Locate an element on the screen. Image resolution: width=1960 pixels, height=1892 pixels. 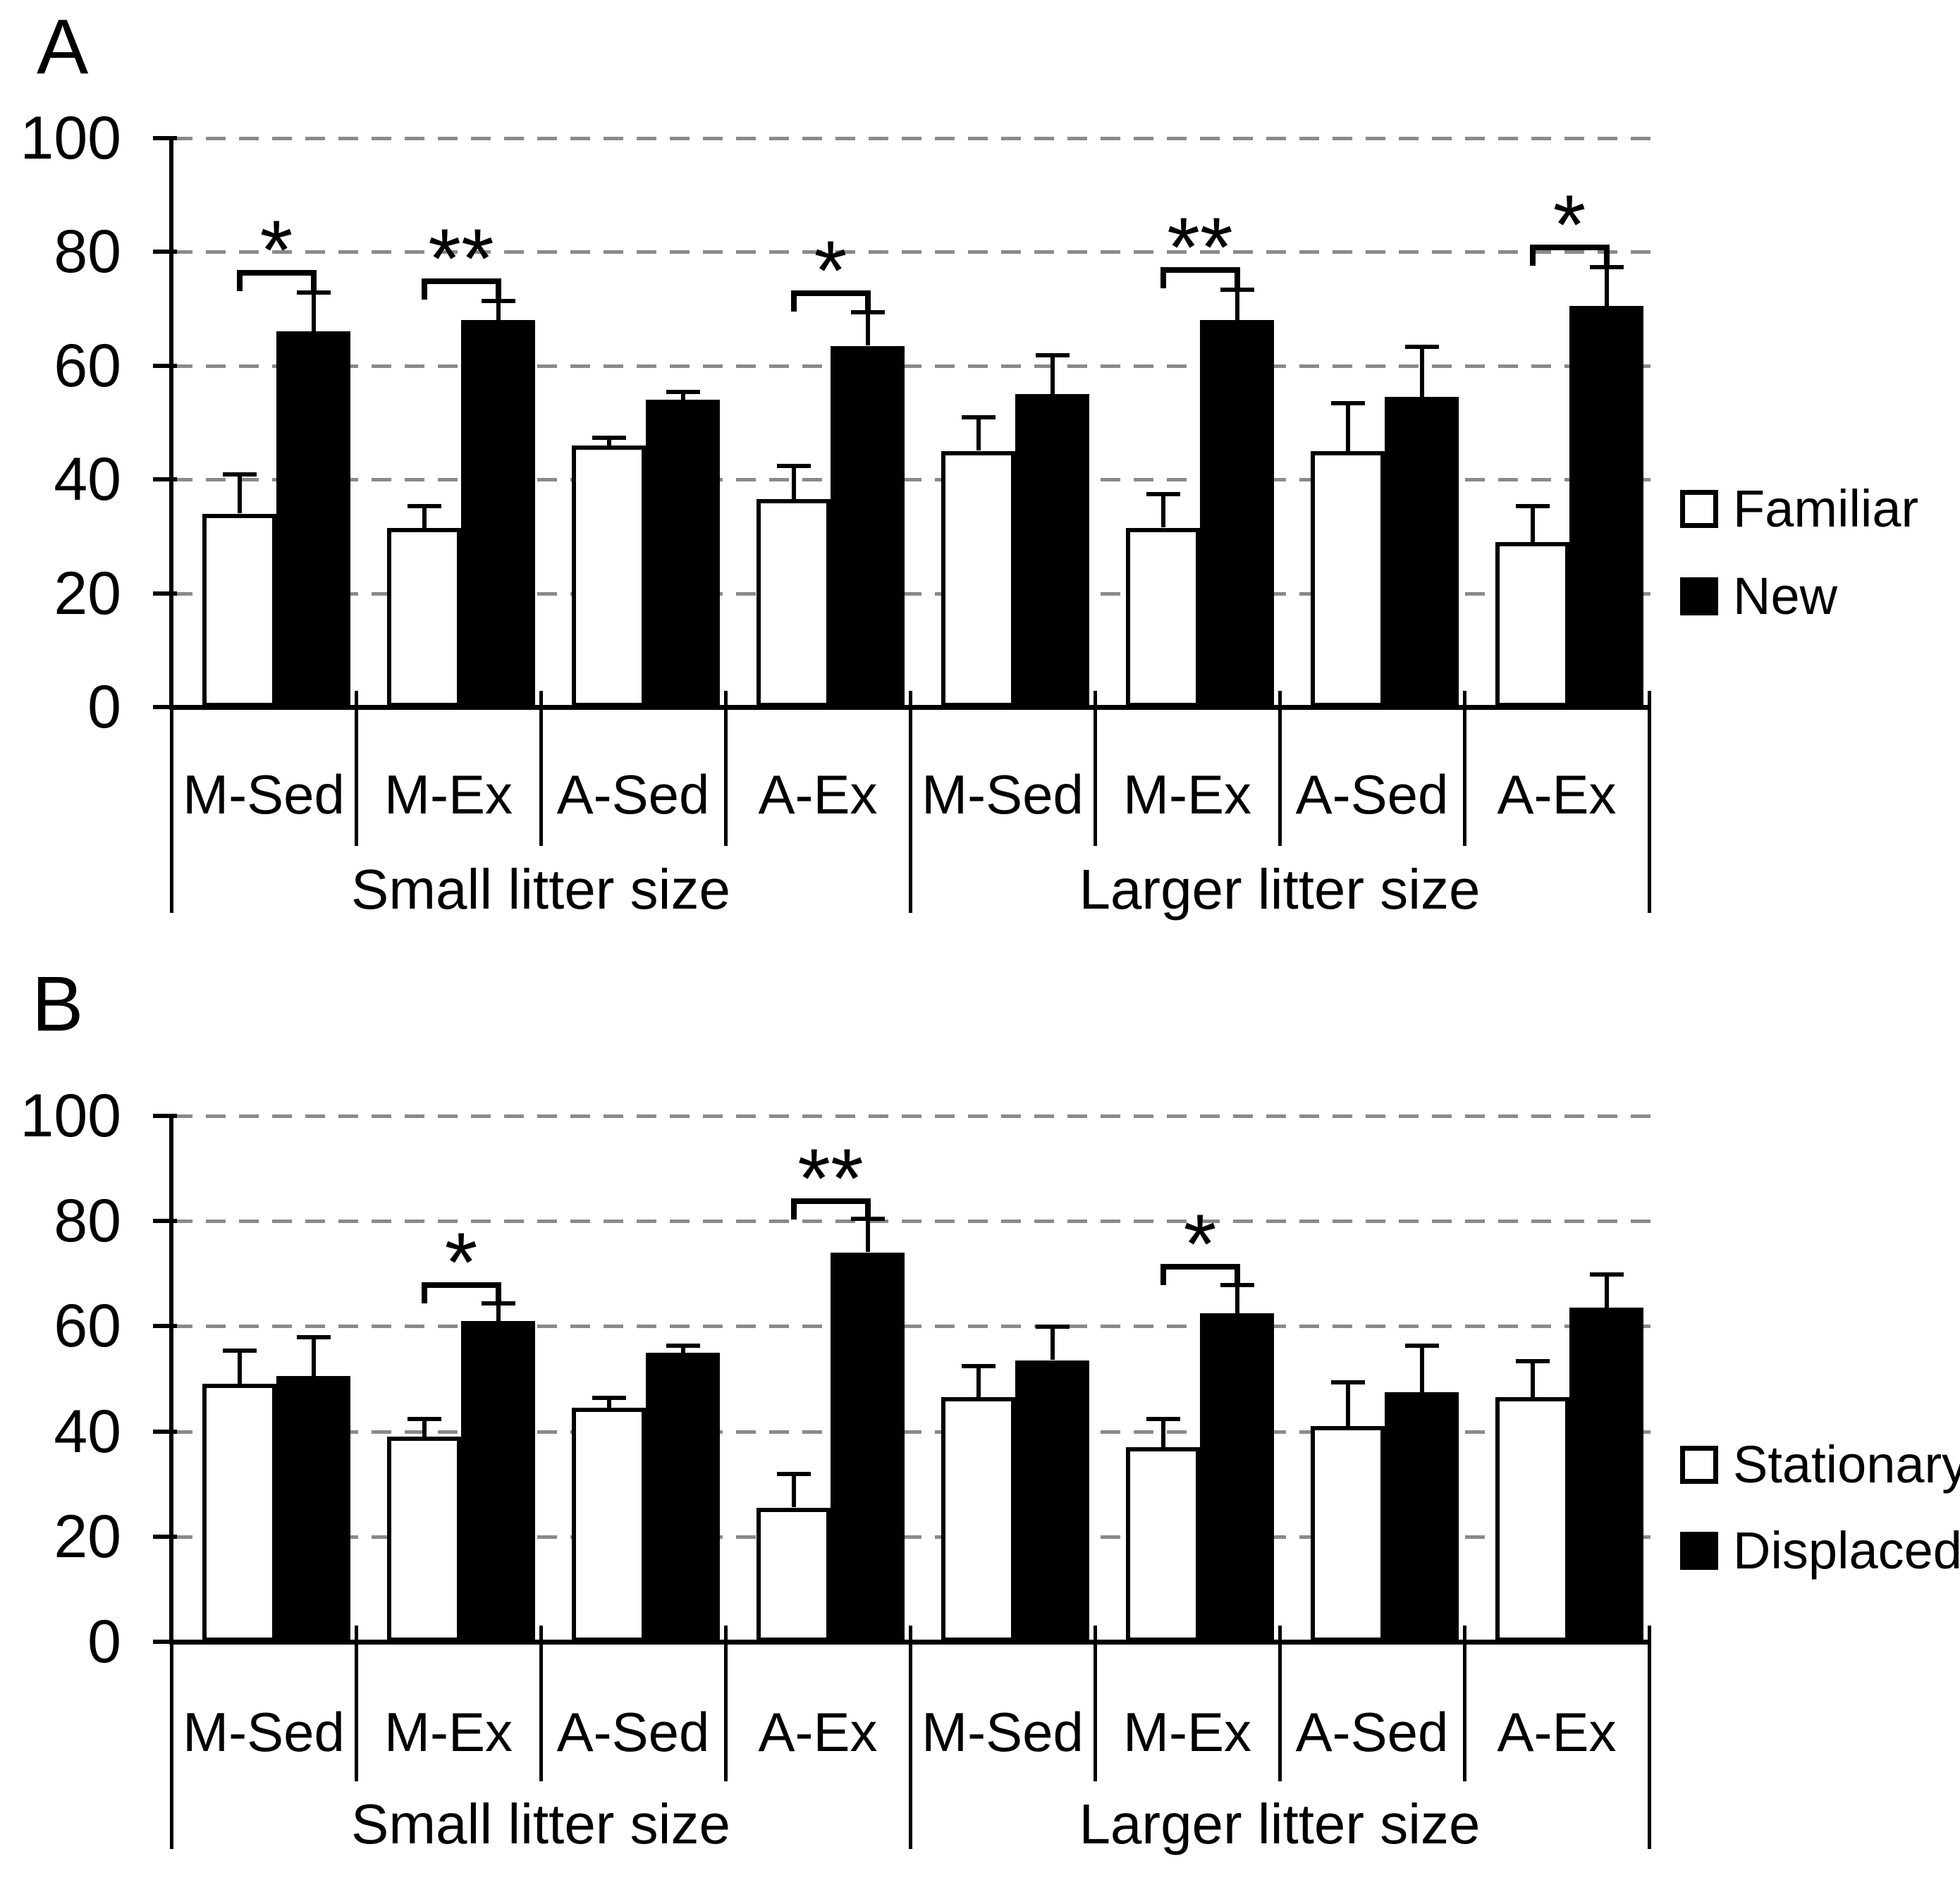
bar-A-3-New is located at coordinates (868, 526).